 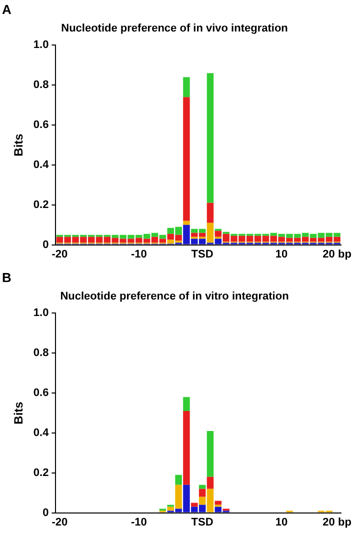 What do you see at coordinates (7, 278) in the screenshot?
I see `text: B` at bounding box center [7, 278].